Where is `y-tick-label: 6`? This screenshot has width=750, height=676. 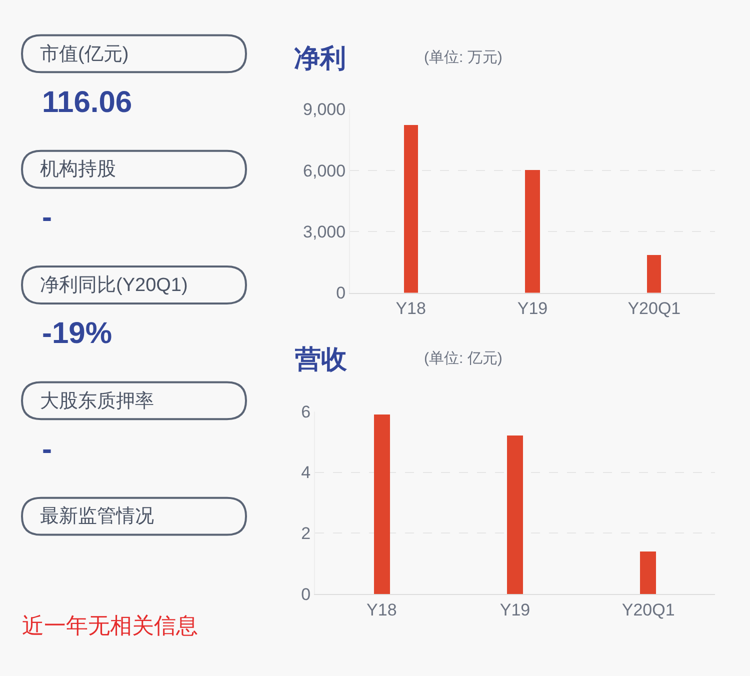
y-tick-label: 6 is located at coordinates (306, 412).